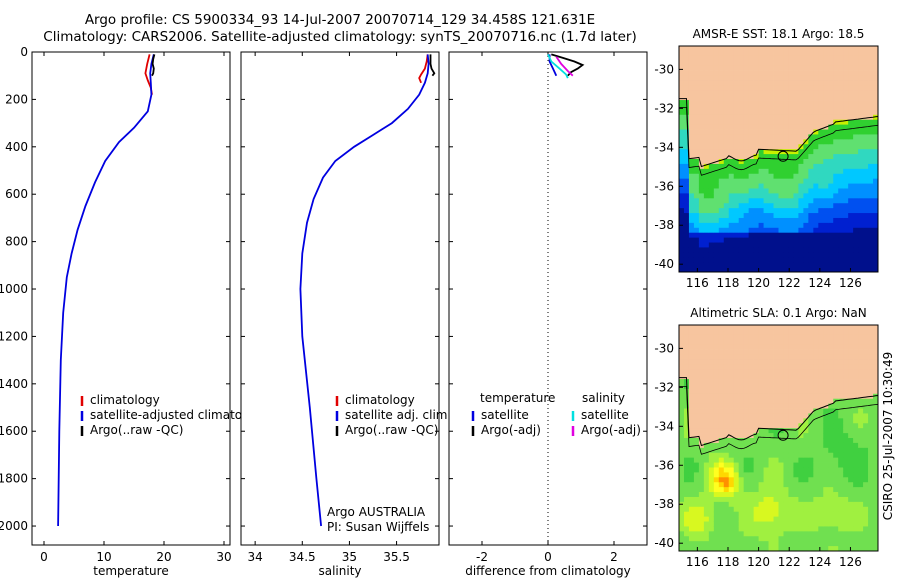  I want to click on legend-label: satellite-adjusted climatology, so click(179, 415).